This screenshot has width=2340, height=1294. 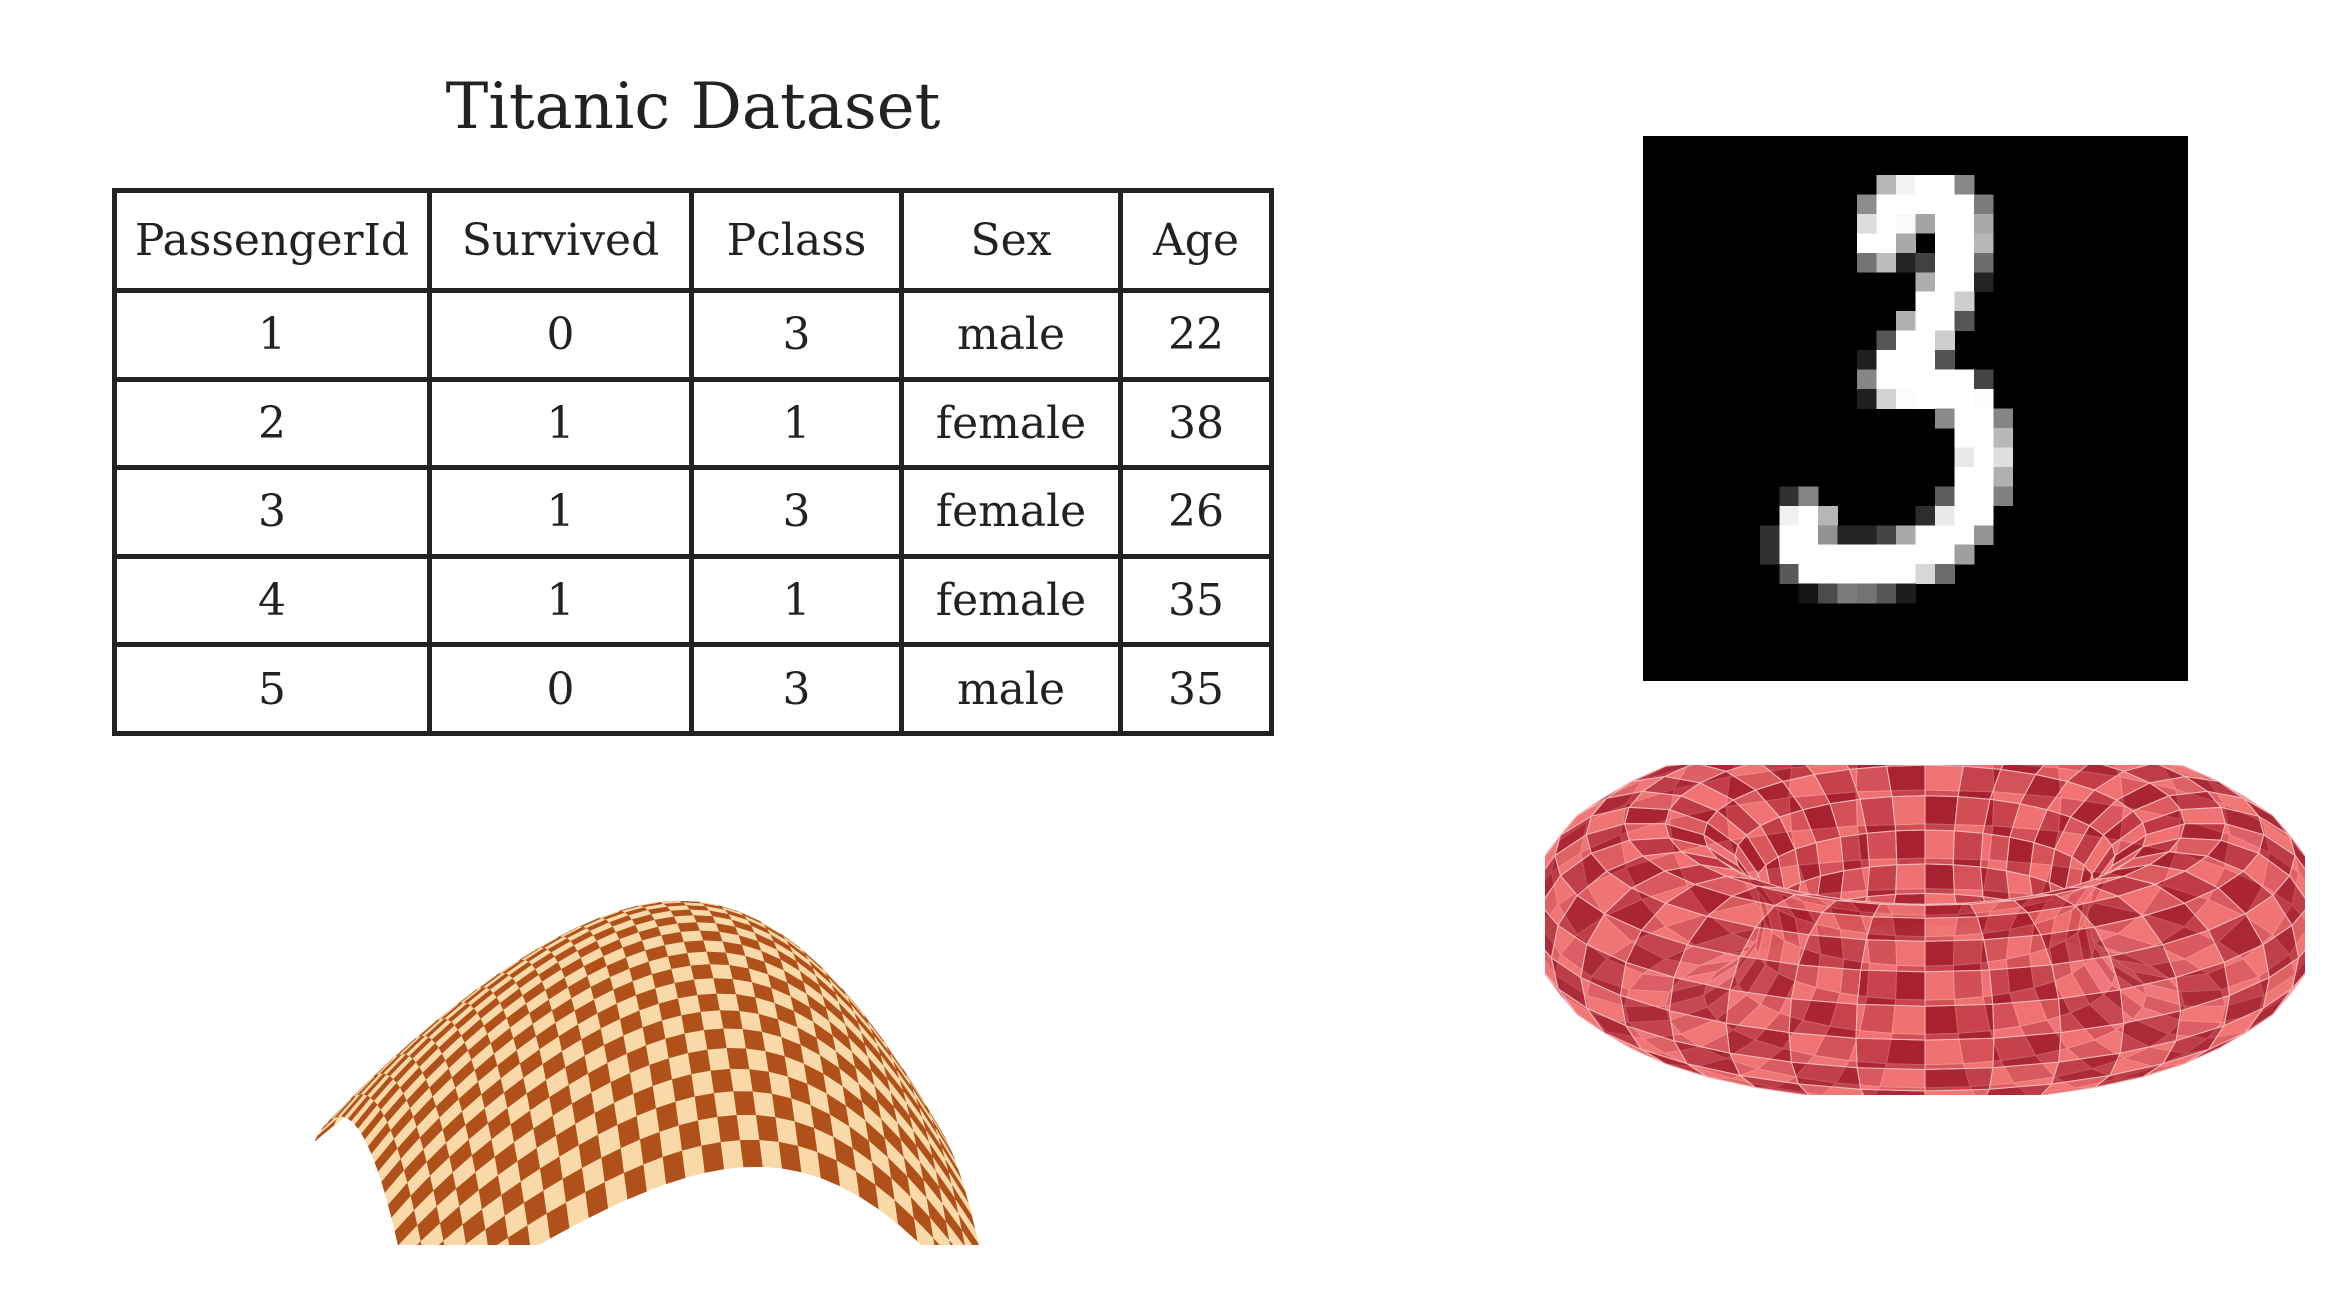 I want to click on cell-passengerid: 1, so click(x=272, y=335).